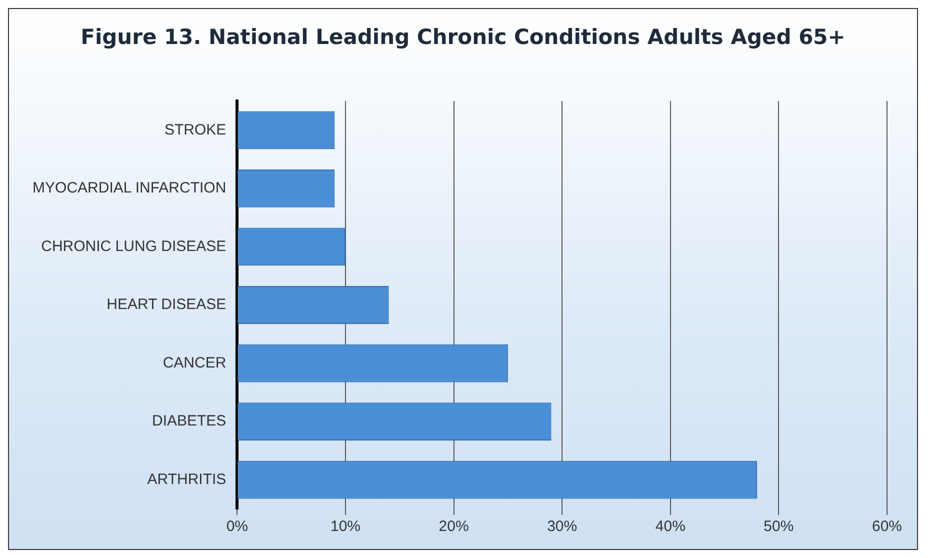  Describe the element at coordinates (195, 129) in the screenshot. I see `y-tick-label: STROKE` at that location.